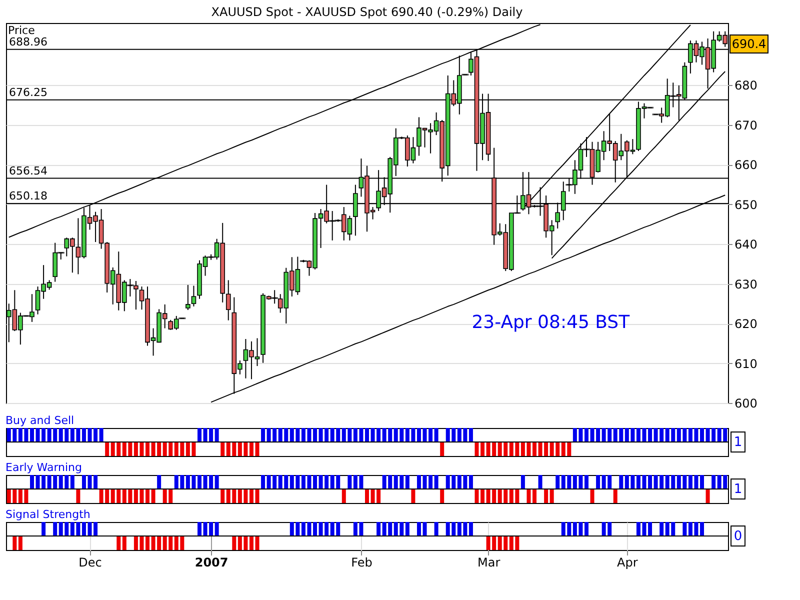  What do you see at coordinates (749, 44) in the screenshot?
I see `text: 690.4` at bounding box center [749, 44].